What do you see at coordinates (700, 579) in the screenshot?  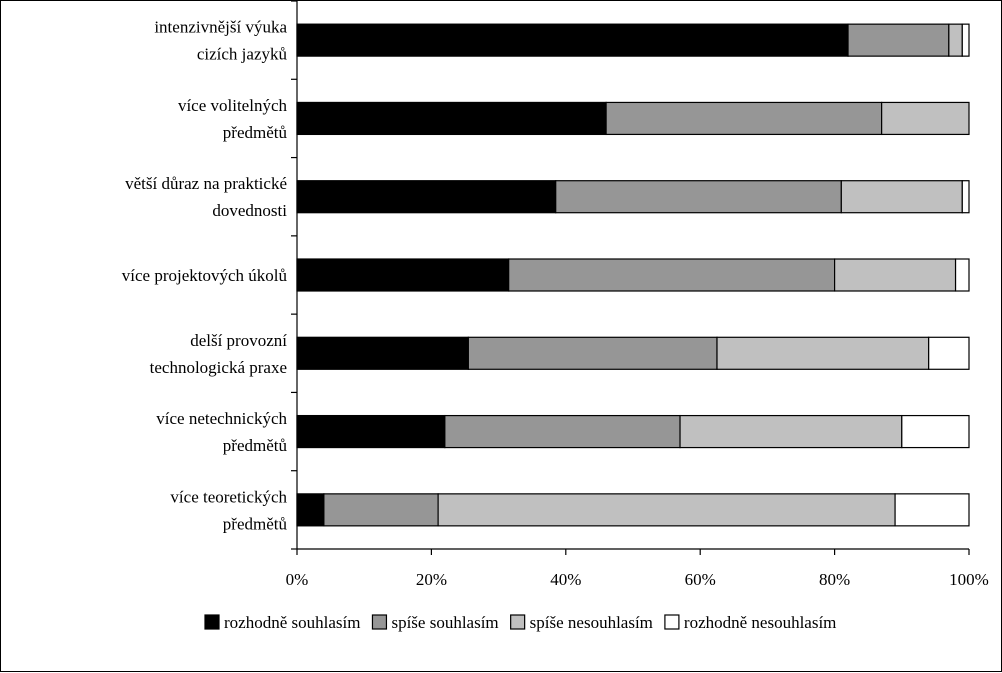 I see `x-tick-label-4: 60%` at bounding box center [700, 579].